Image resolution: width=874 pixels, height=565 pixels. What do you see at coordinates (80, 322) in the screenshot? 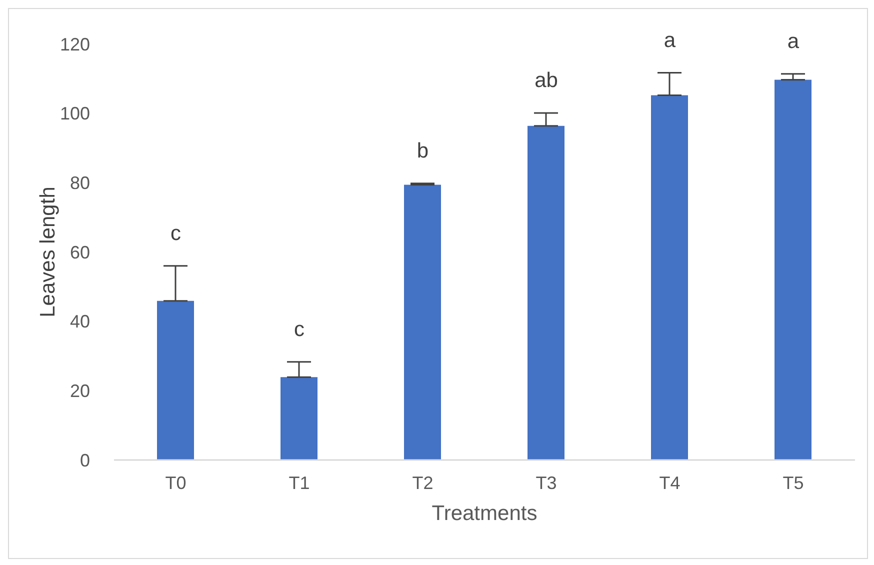
I see `y-tick-label: 40` at bounding box center [80, 322].